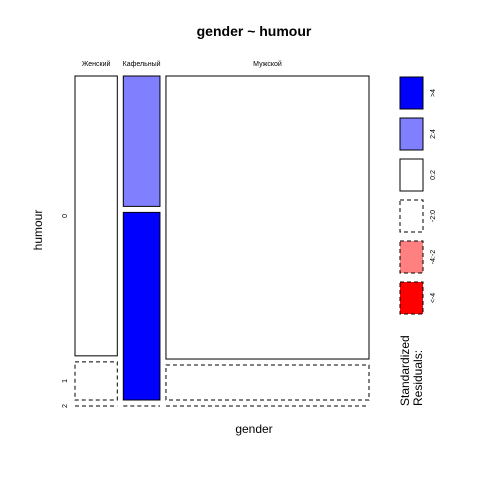 This screenshot has height=480, width=480. Describe the element at coordinates (433, 216) in the screenshot. I see `legend-label: -2:0` at that location.